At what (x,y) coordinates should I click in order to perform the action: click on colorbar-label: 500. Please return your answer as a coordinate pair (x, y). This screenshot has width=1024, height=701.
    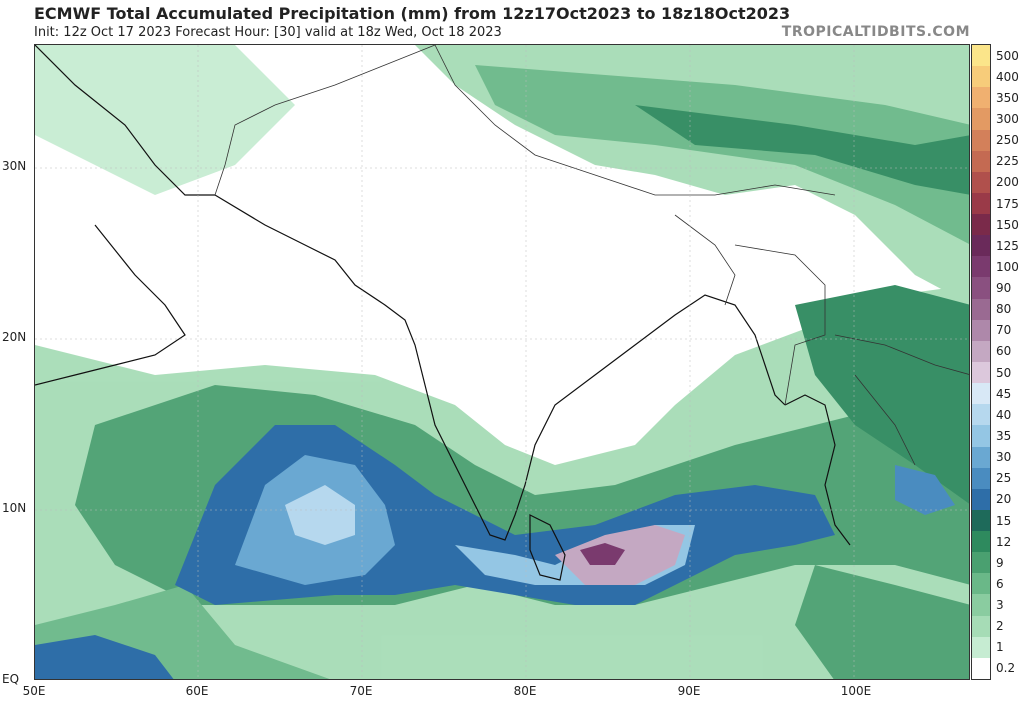
    Looking at the image, I should click on (1007, 55).